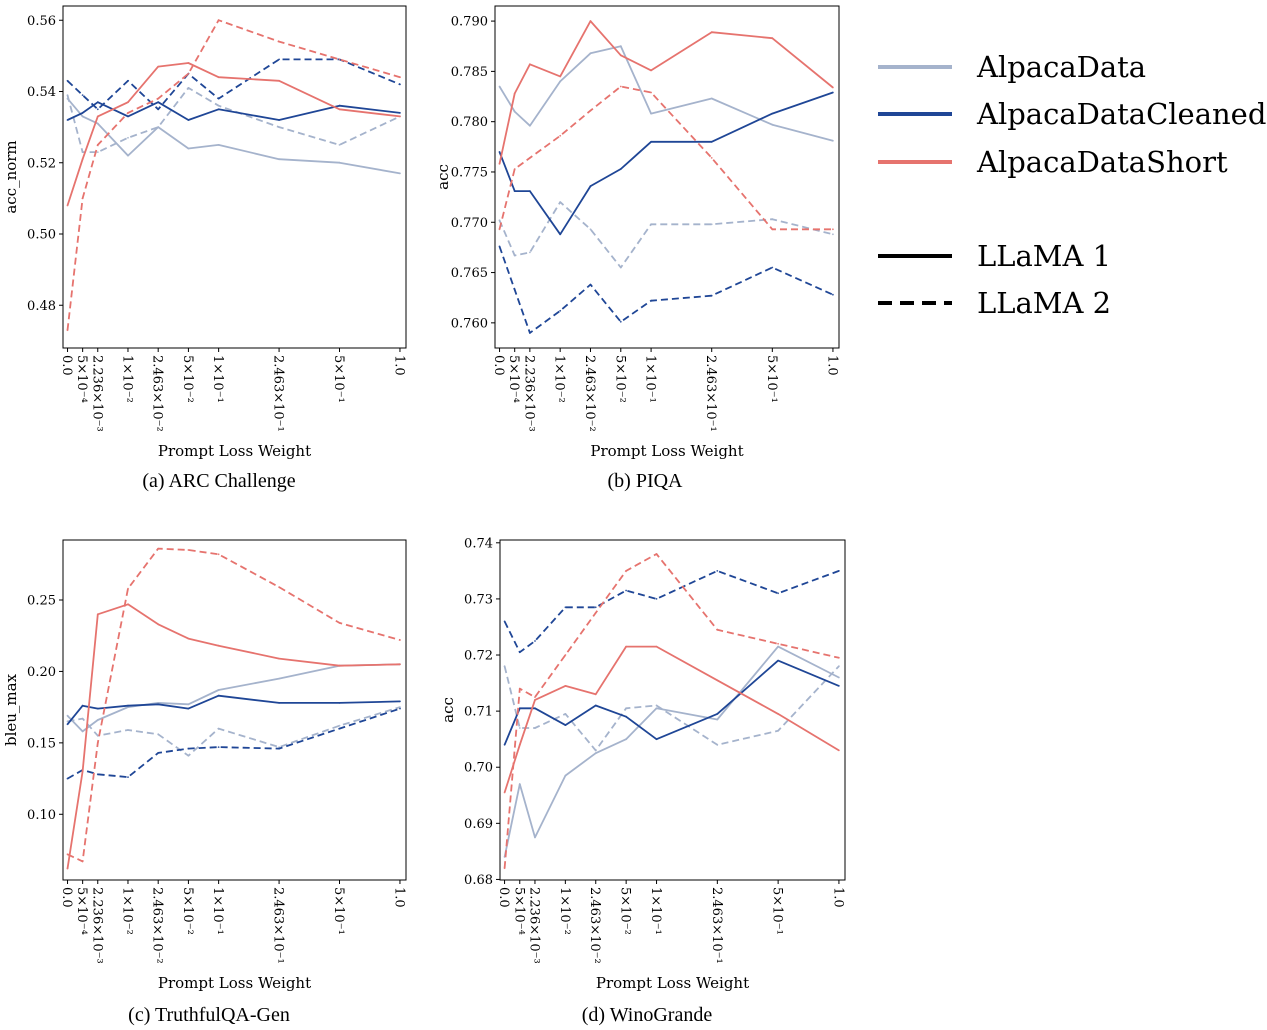 The image size is (1267, 1030). I want to click on y-tick-label: 0.73, so click(478, 599).